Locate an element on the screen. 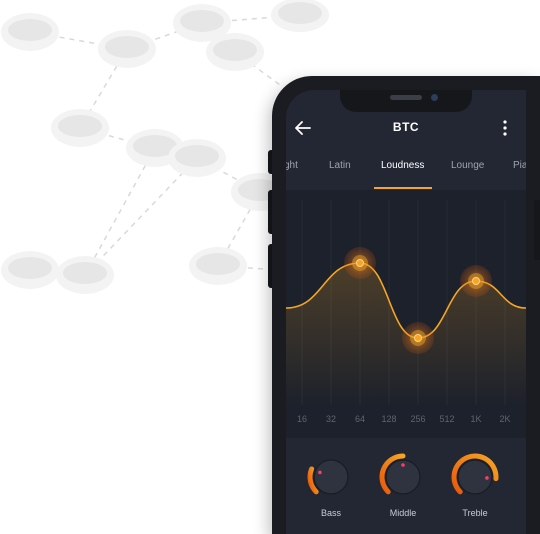 This screenshot has height=534, width=540. tab-pia: Pia is located at coordinates (519, 165).